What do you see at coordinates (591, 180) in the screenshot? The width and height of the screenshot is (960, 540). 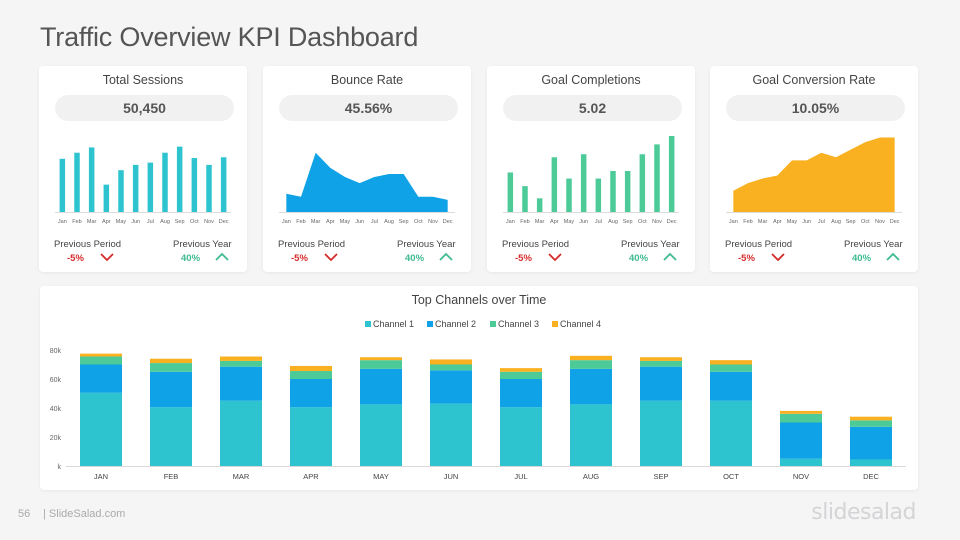 I see `mini-chart-goal-completions: Jan Feb Mar Apr May Jun Jul Aug Sep Oct Nov Dec` at bounding box center [591, 180].